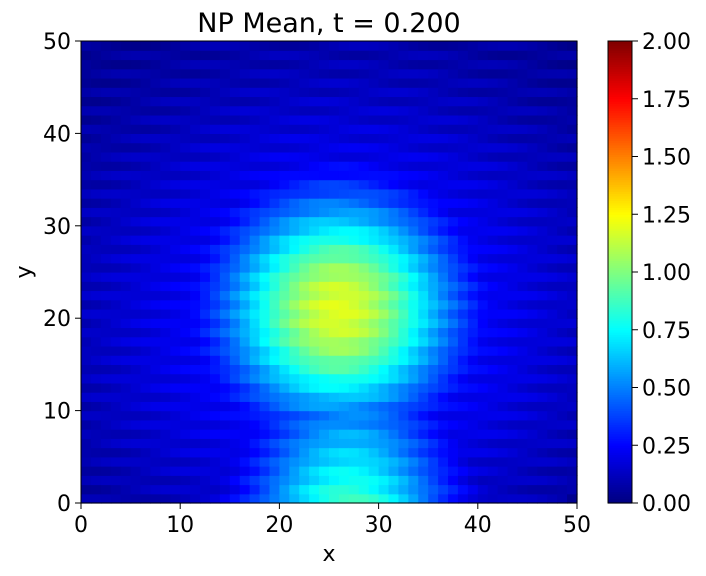 Image resolution: width=706 pixels, height=576 pixels. Describe the element at coordinates (57, 42) in the screenshot. I see `y-tick-label: 50` at that location.